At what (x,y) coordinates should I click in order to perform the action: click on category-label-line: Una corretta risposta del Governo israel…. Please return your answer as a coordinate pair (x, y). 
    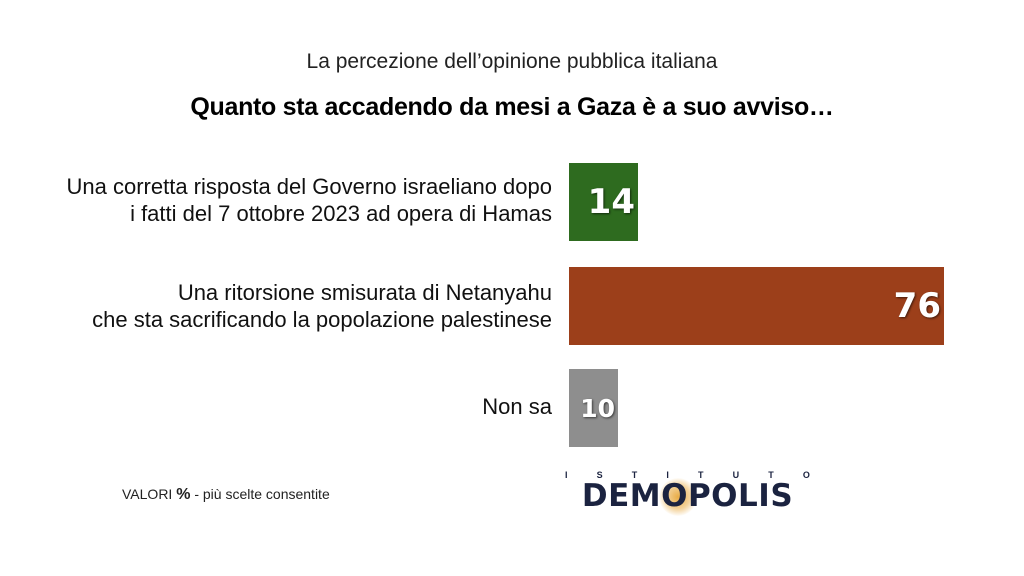
    Looking at the image, I should click on (309, 186).